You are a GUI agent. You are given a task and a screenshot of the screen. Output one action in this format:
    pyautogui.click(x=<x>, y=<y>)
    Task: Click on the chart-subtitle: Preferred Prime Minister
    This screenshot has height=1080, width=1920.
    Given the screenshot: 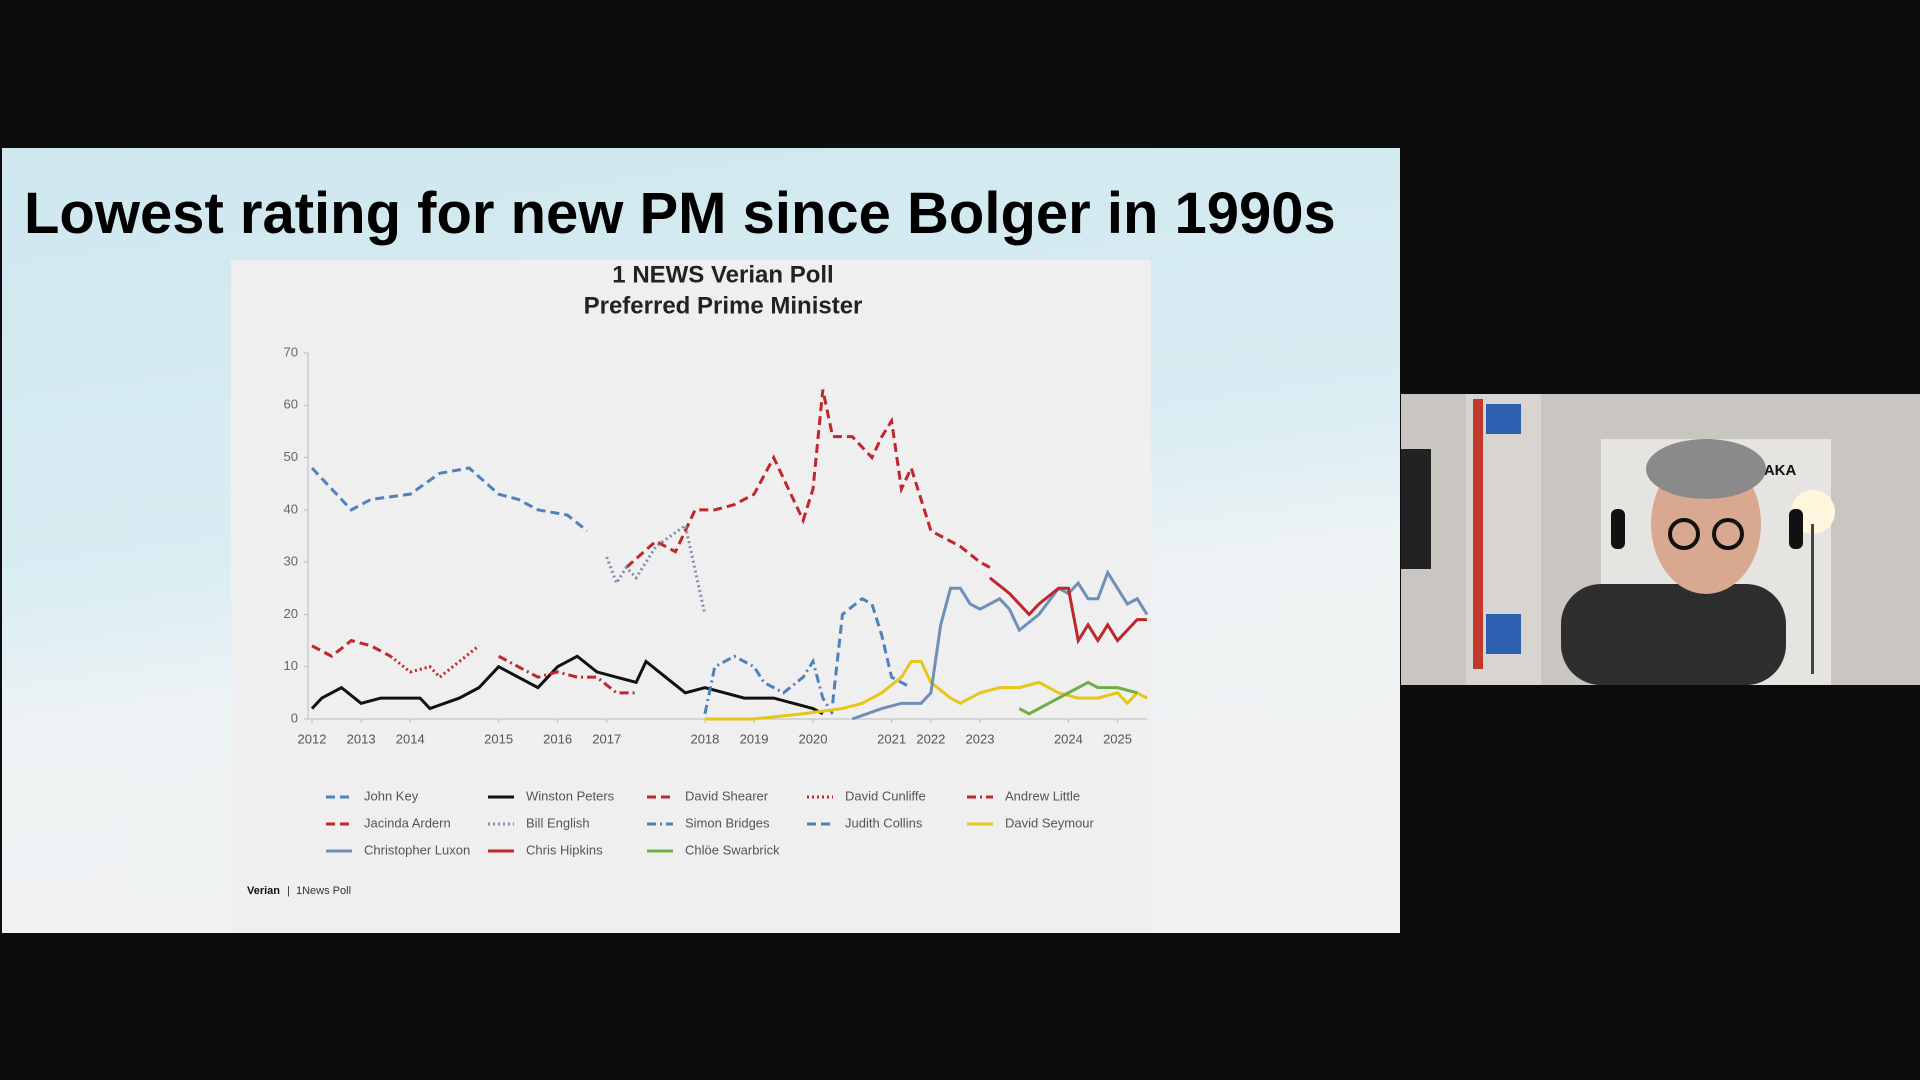 What is the action you would take?
    pyautogui.click(x=723, y=305)
    